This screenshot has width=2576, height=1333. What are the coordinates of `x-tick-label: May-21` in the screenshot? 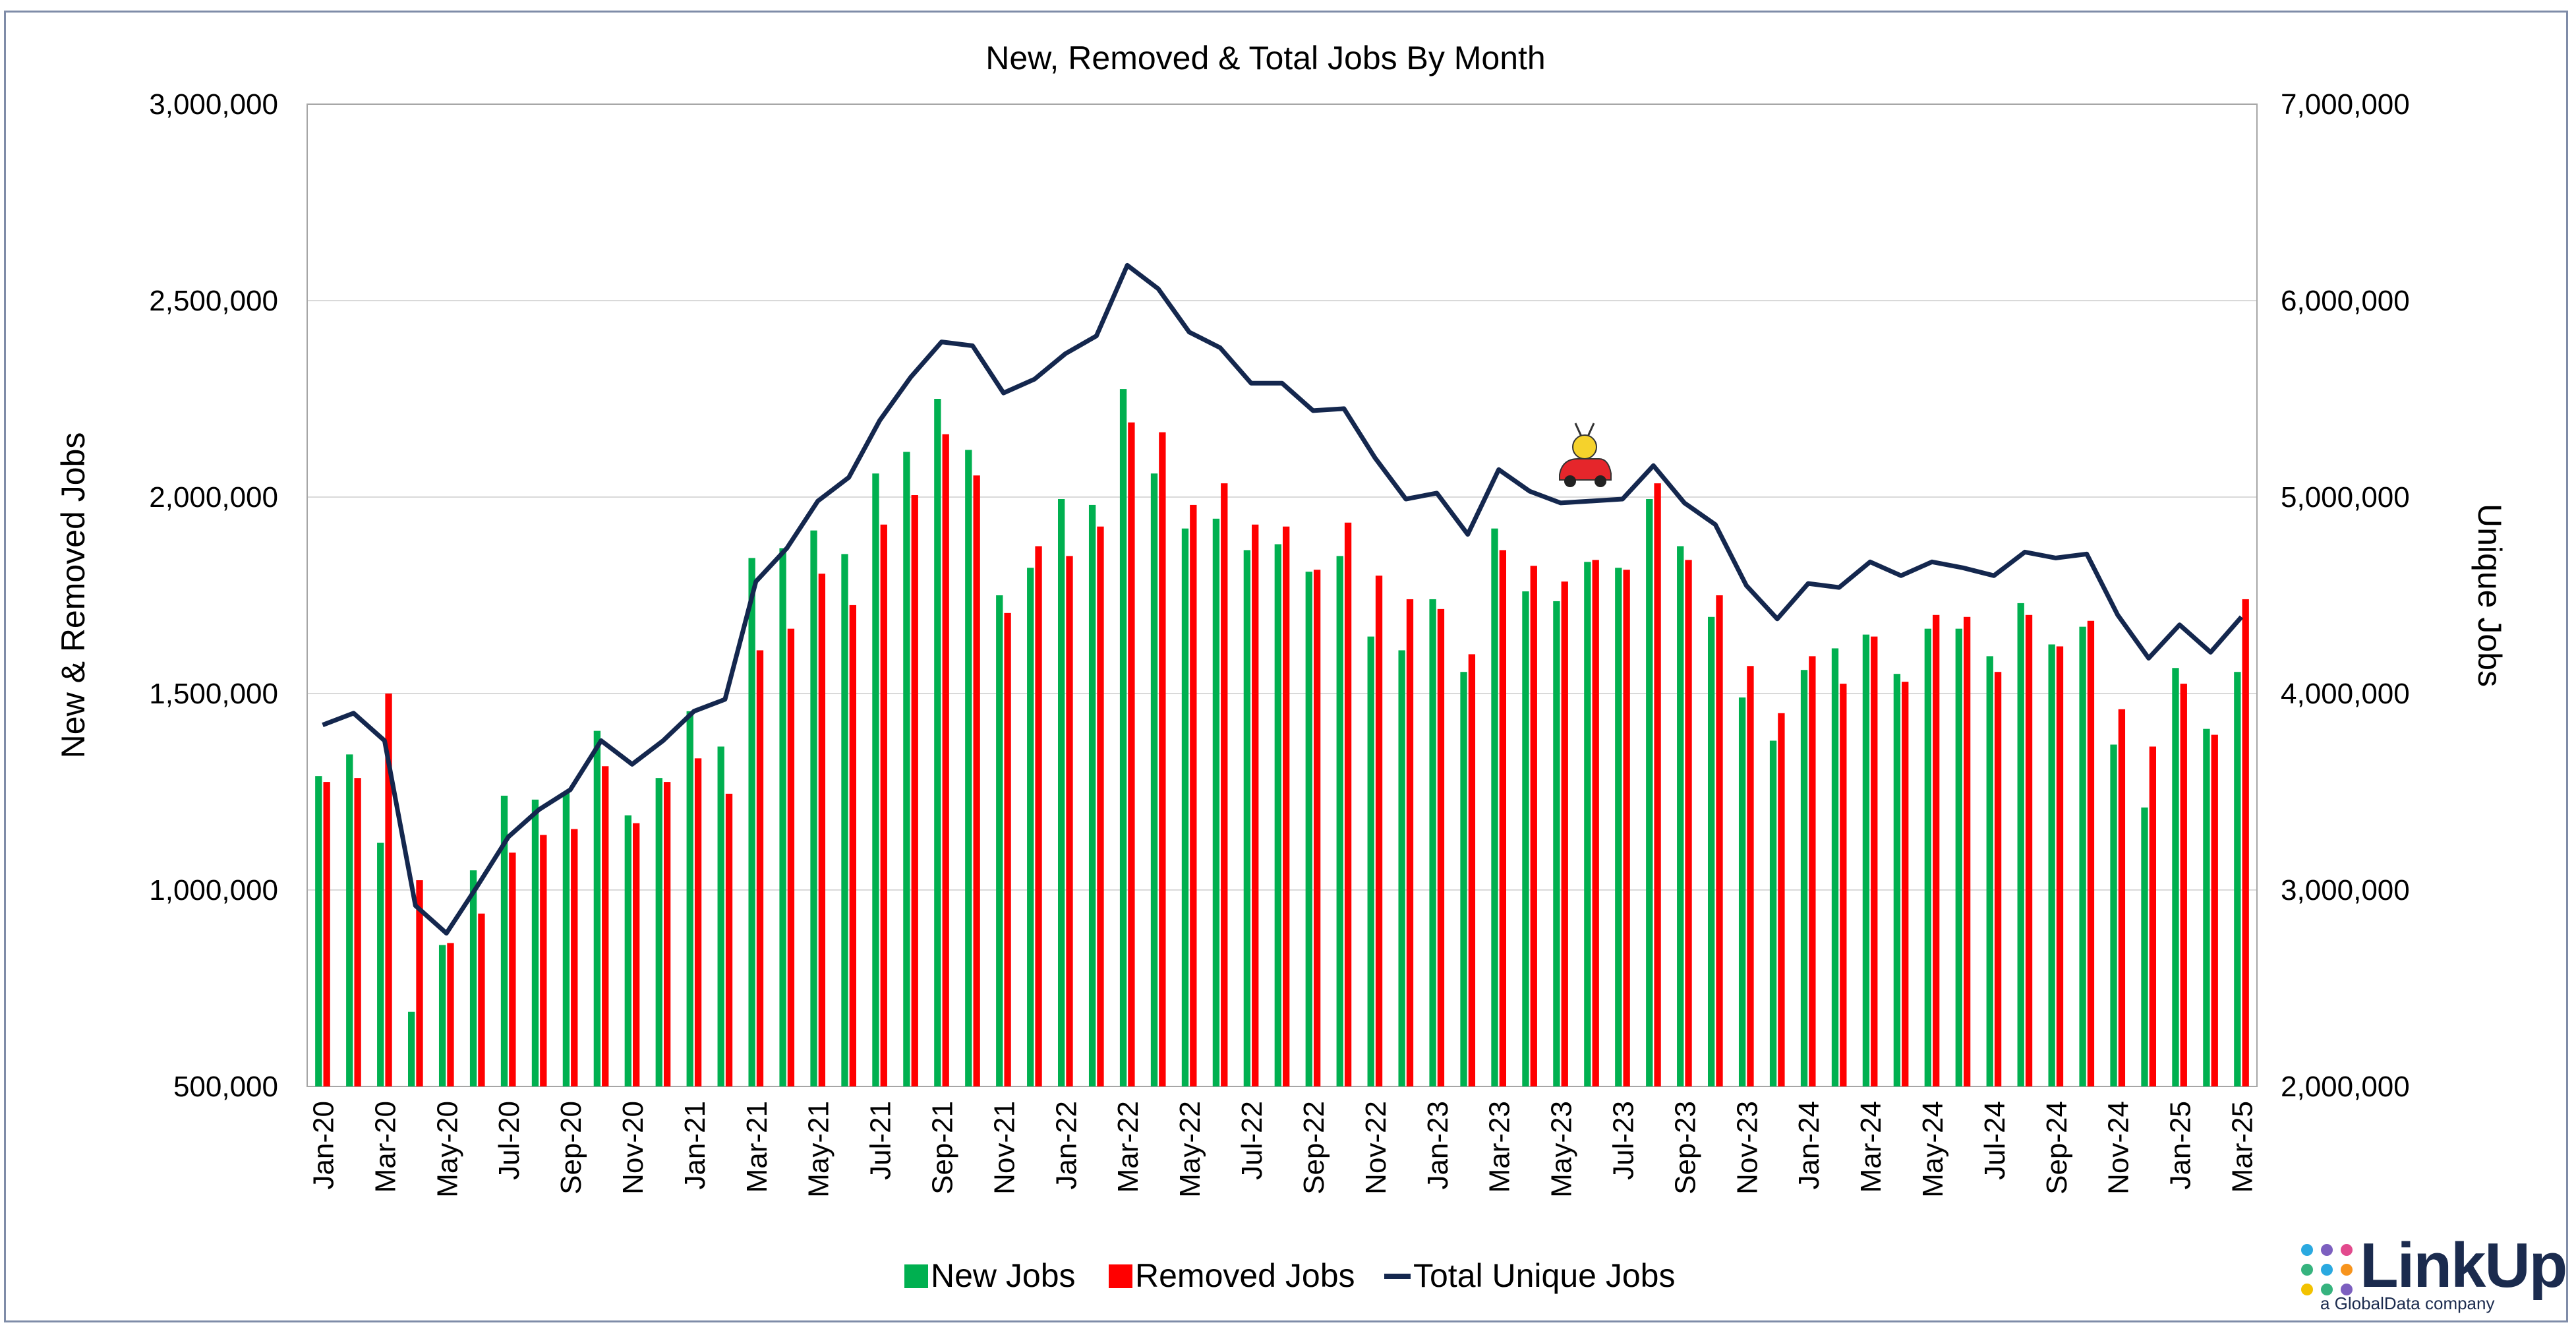 It's located at (819, 1149).